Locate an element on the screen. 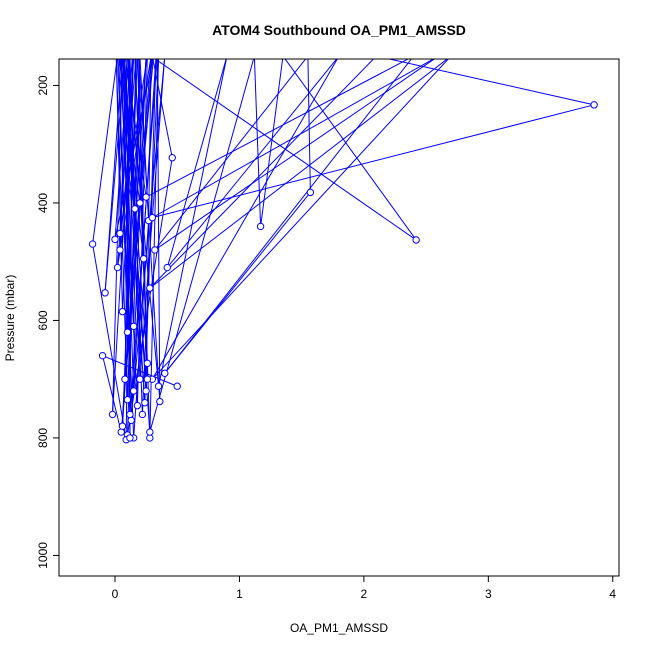 This screenshot has height=650, width=650. x-tick-label: 0 is located at coordinates (115, 594).